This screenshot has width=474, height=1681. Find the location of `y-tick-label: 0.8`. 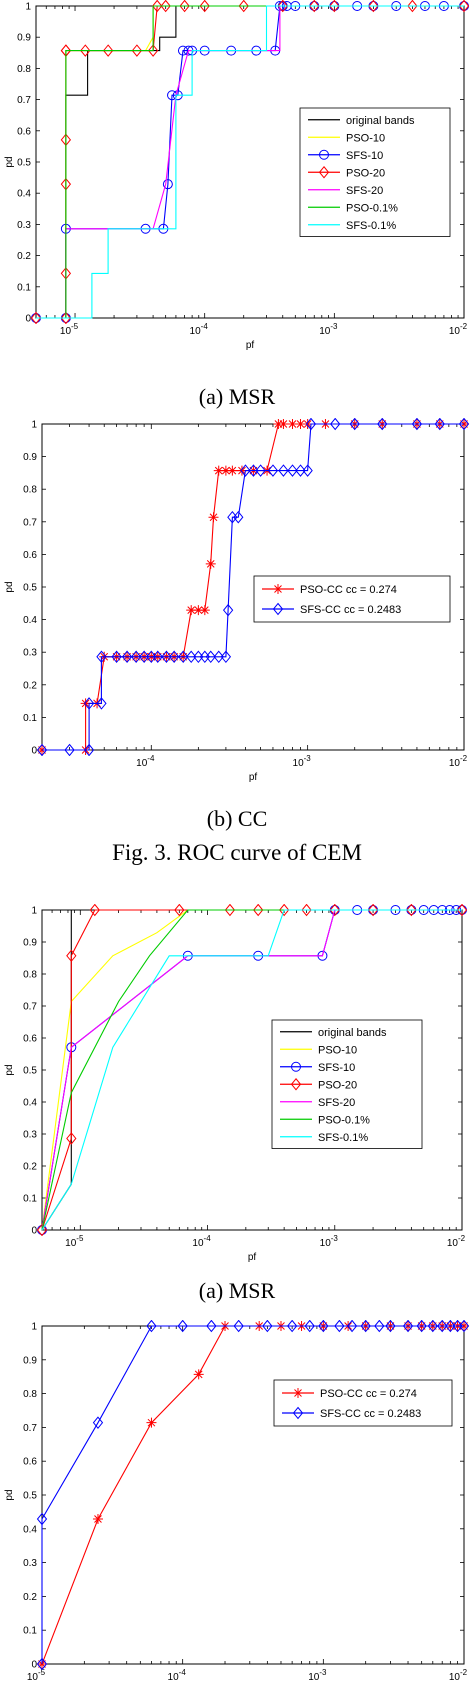

y-tick-label: 0.8 is located at coordinates (30, 1394).